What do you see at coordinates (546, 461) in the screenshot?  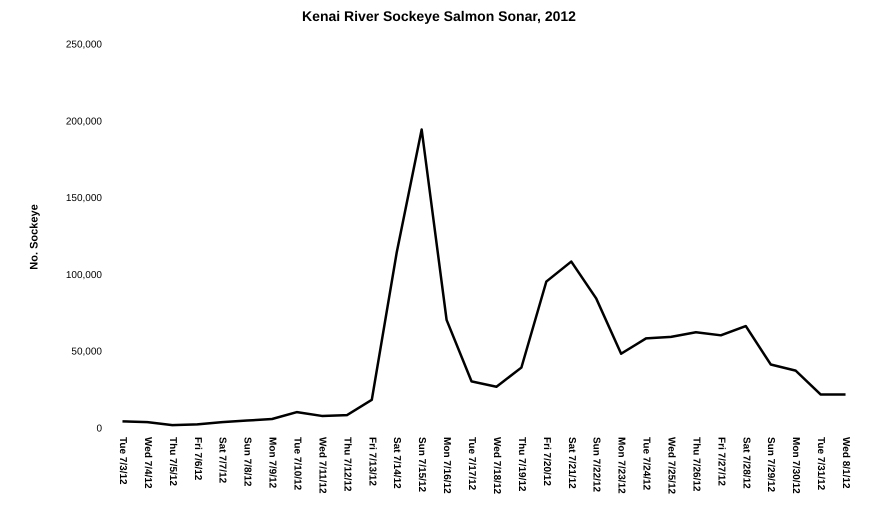 I see `x-tick-label: Fri 7/20/12` at bounding box center [546, 461].